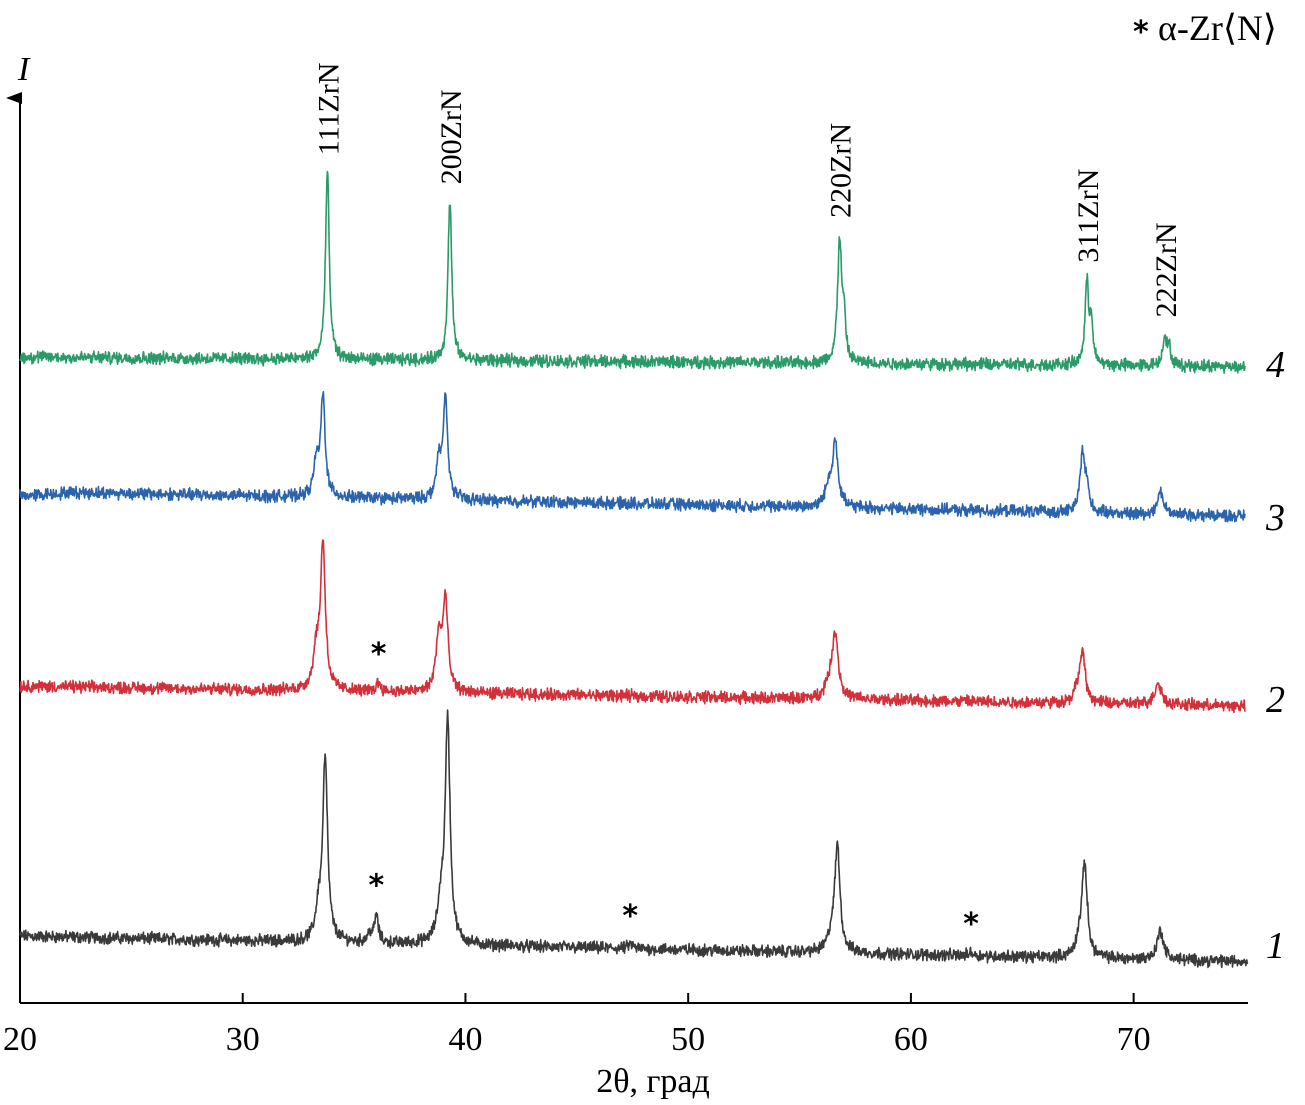 The image size is (1305, 1105). Describe the element at coordinates (911, 1039) in the screenshot. I see `x-tick-label-60: 60` at that location.